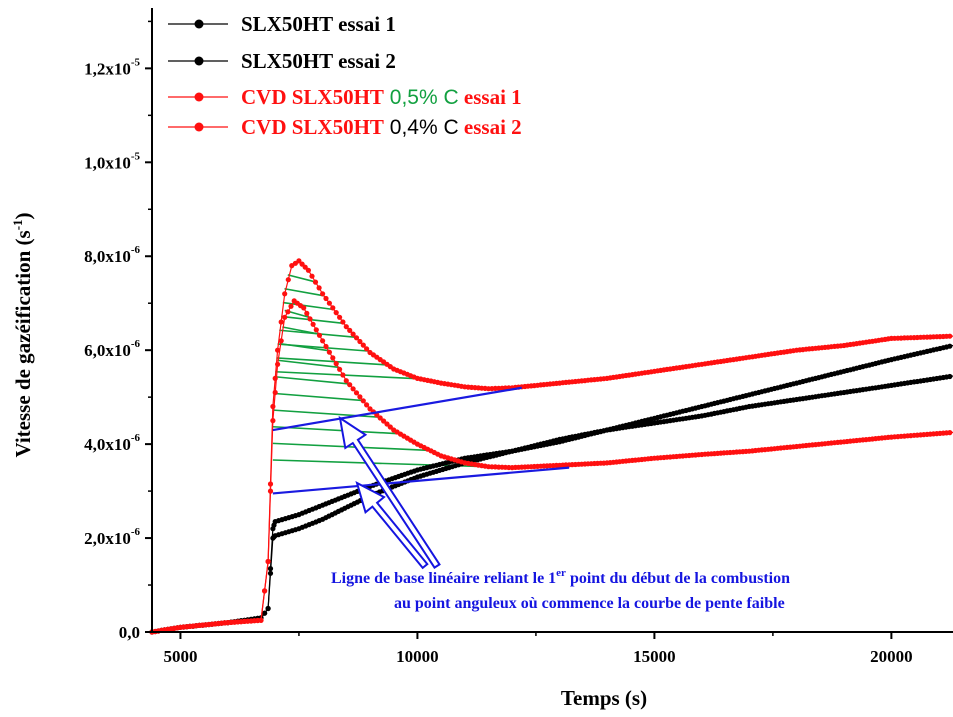 The height and width of the screenshot is (717, 953). What do you see at coordinates (381, 127) in the screenshot?
I see `legend-label: CVD SLX50HT 0,4% C essai 2` at bounding box center [381, 127].